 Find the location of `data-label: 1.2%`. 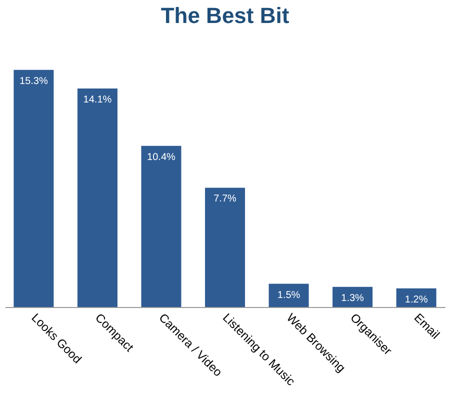

data-label: 1.2% is located at coordinates (416, 300).